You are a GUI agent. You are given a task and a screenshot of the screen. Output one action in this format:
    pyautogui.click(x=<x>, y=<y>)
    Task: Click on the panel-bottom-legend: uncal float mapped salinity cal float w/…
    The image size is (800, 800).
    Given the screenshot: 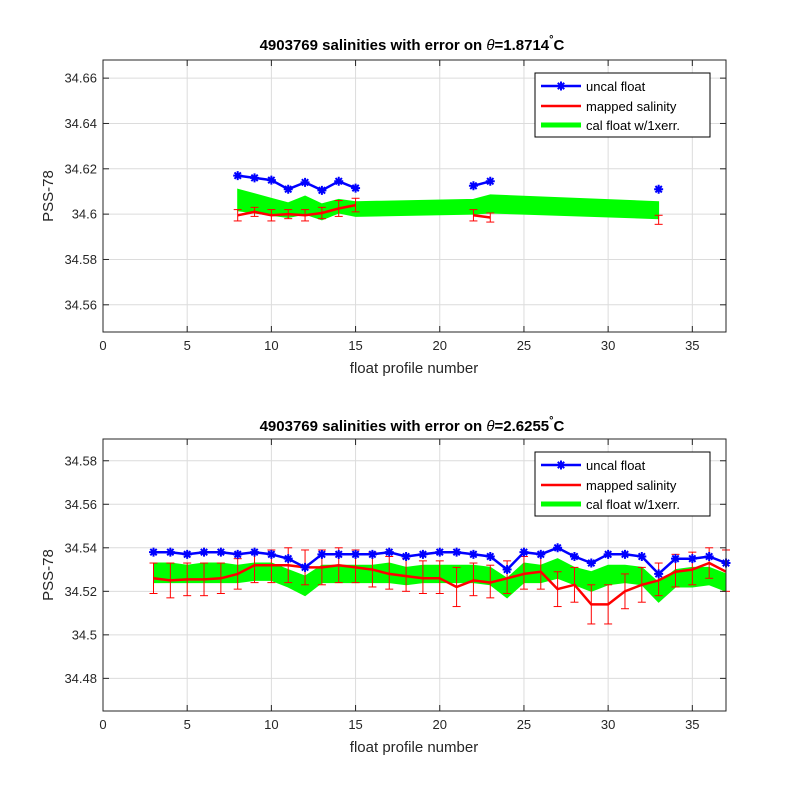 What is the action you would take?
    pyautogui.click(x=622, y=484)
    